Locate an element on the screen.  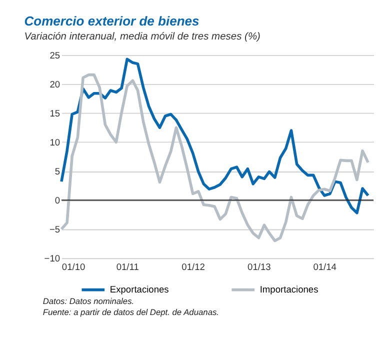
x-tick-label: 01/13 is located at coordinates (259, 267).